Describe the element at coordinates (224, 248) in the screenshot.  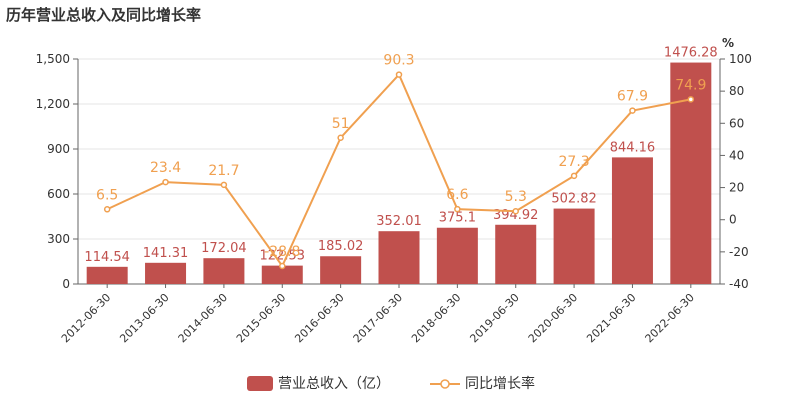
I see `bar-value-label: 172.04` at that location.